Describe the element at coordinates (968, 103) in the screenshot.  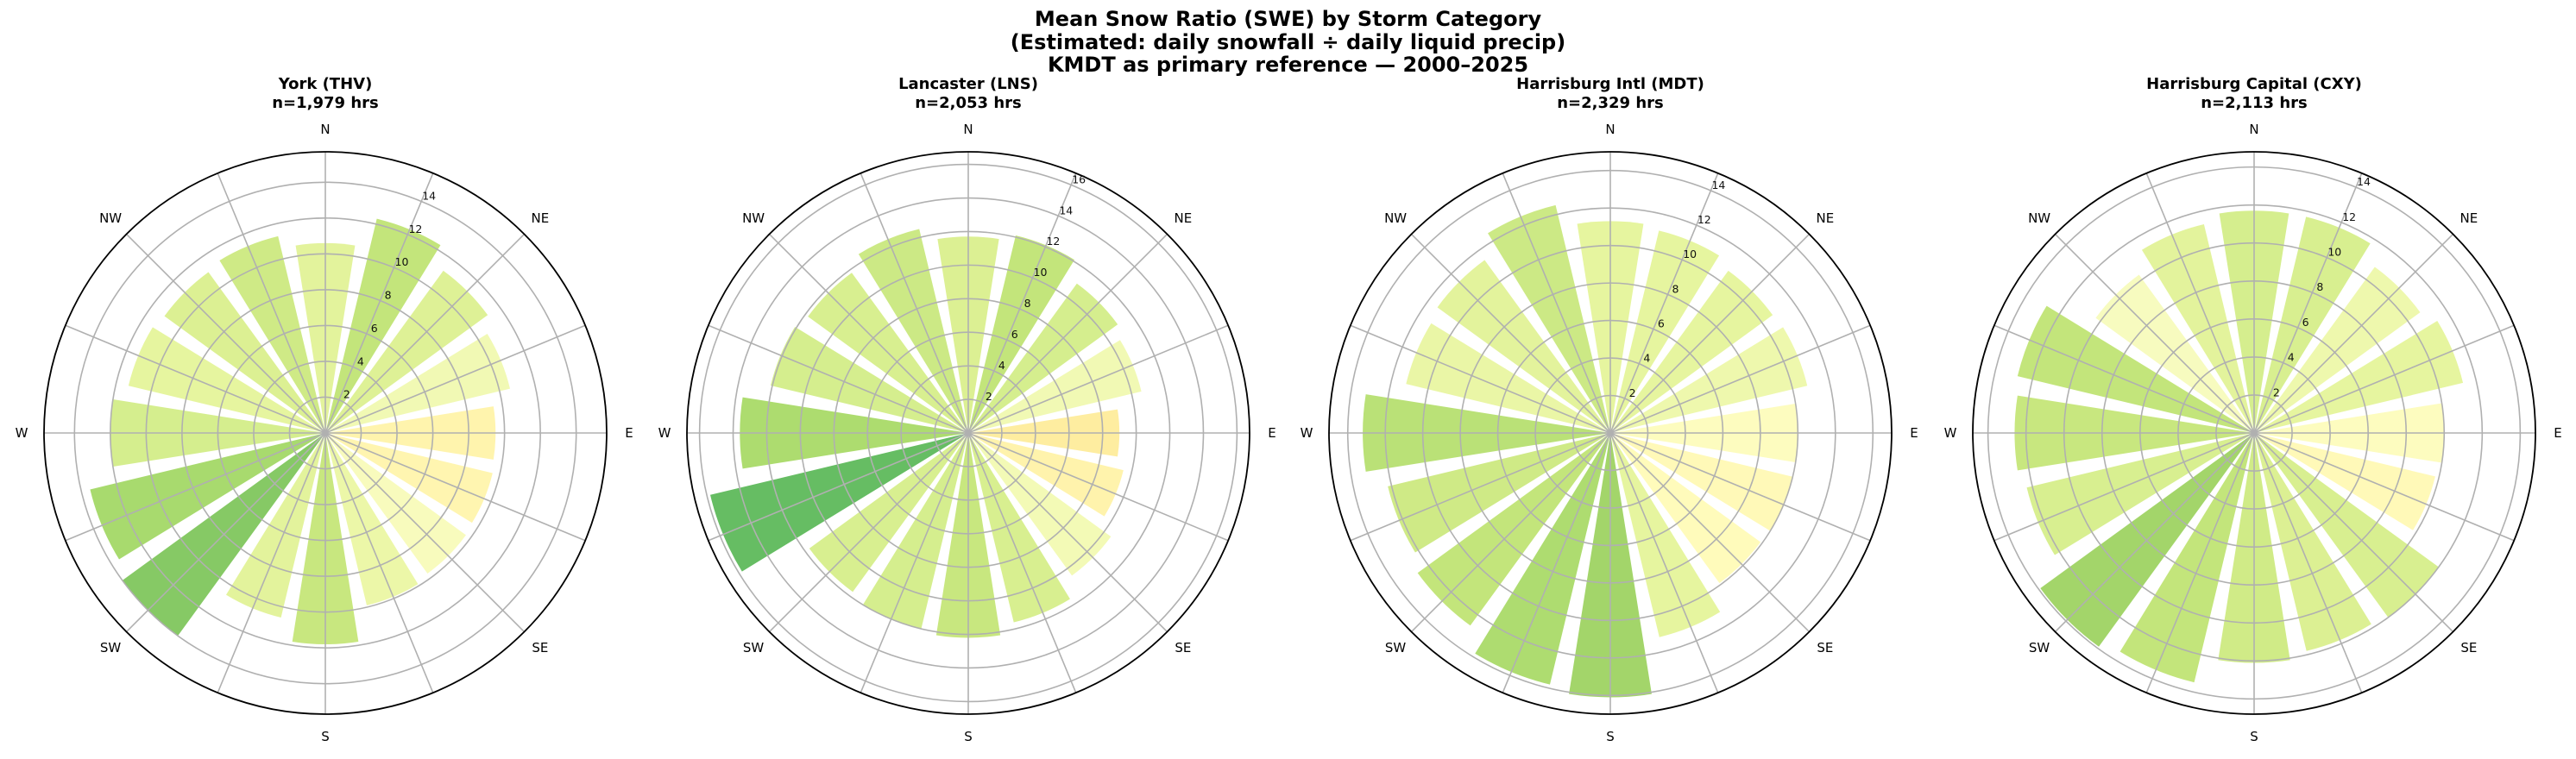
I see `subplot-title-count: n=2,053 hrs` at that location.